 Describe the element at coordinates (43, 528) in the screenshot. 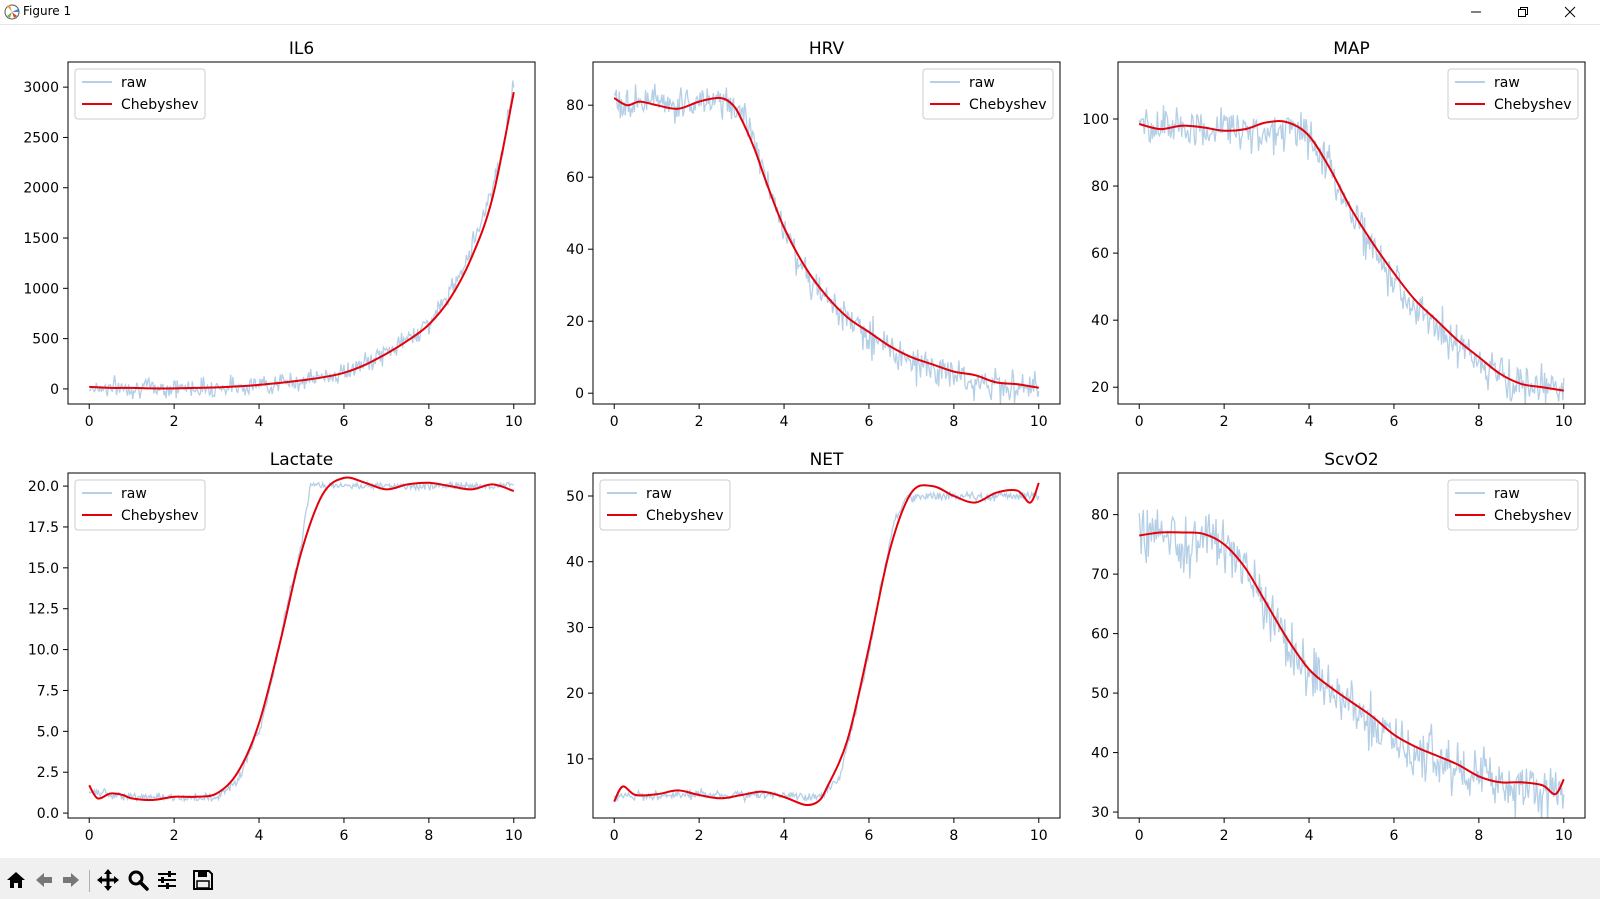

I see `y-tick-label: 17.5` at that location.